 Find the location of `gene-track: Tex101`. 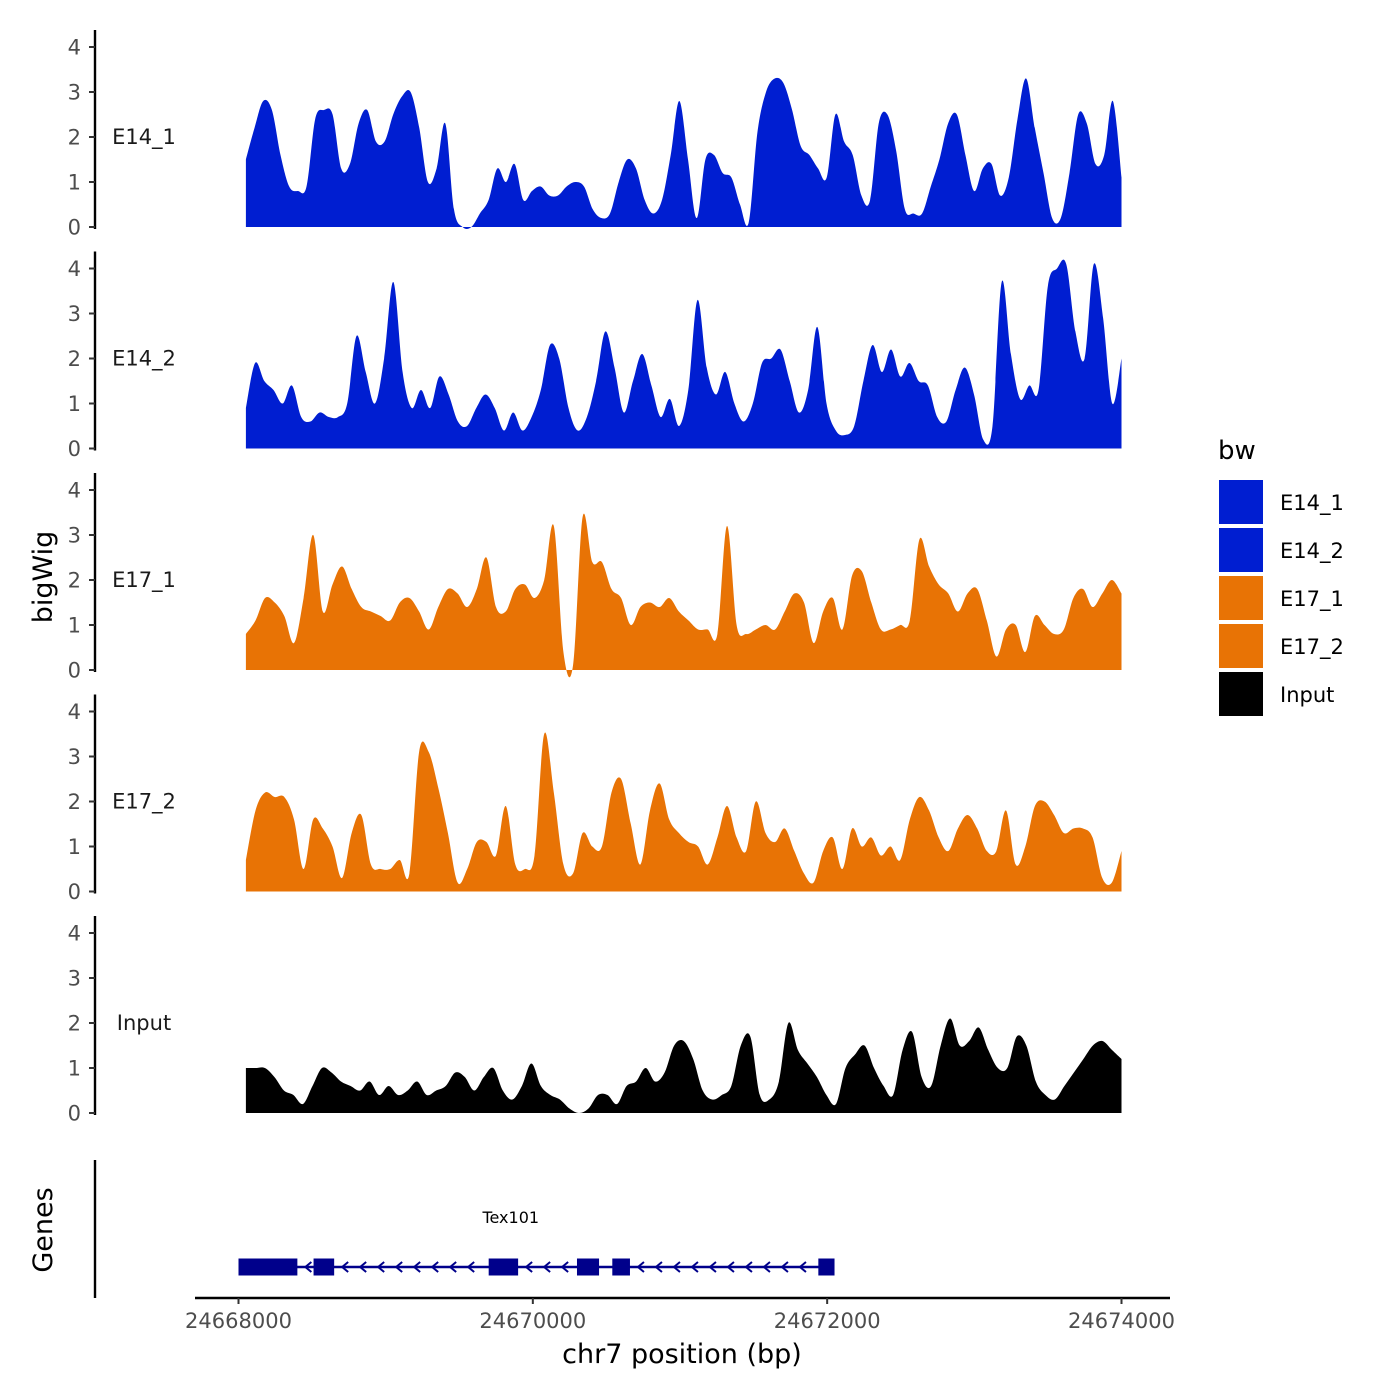

gene-track: Tex101 is located at coordinates (464, 1229).